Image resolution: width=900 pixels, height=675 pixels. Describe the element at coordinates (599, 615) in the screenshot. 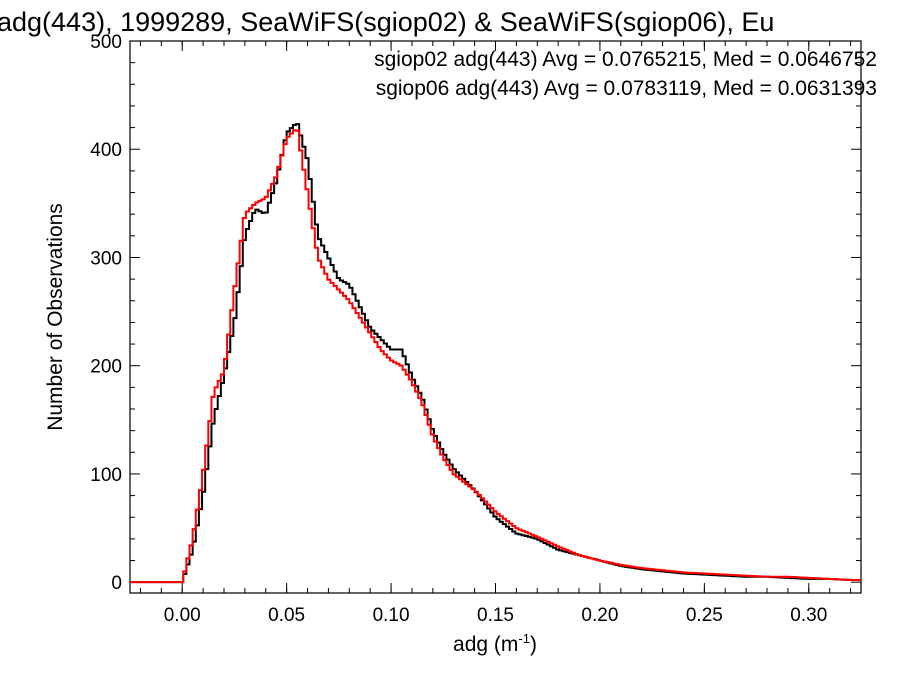

I see `x-tick-label: 0.20` at that location.